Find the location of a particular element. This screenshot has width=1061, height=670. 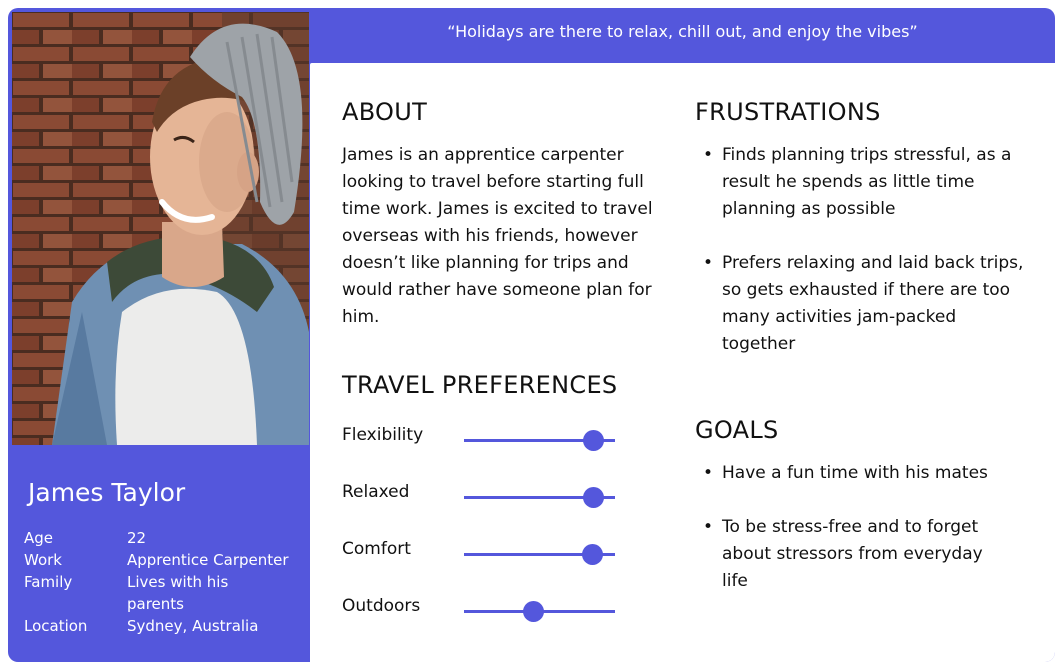

goals-heading: GOALS is located at coordinates (737, 430).